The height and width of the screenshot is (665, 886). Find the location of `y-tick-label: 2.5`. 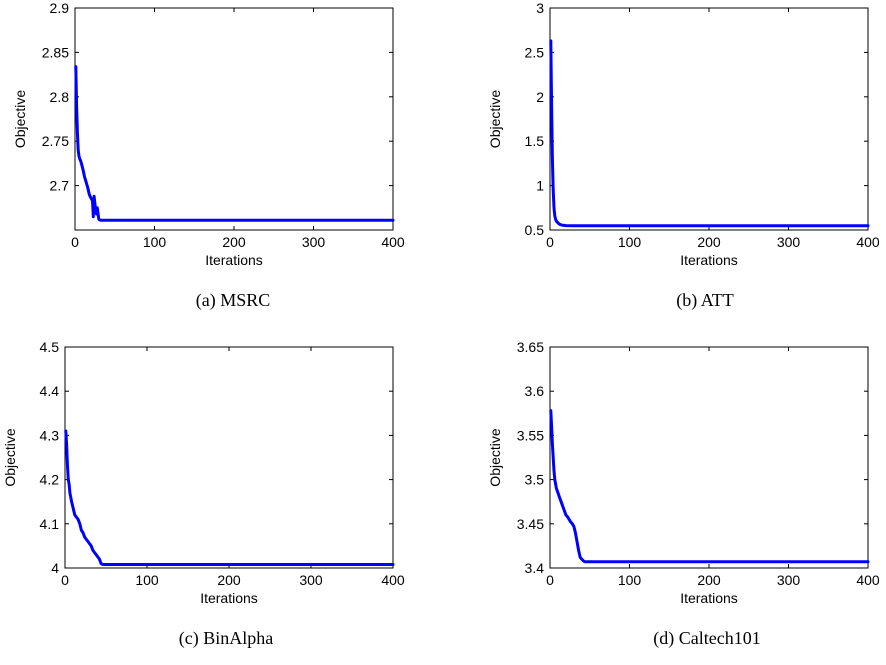

y-tick-label: 2.5 is located at coordinates (535, 52).